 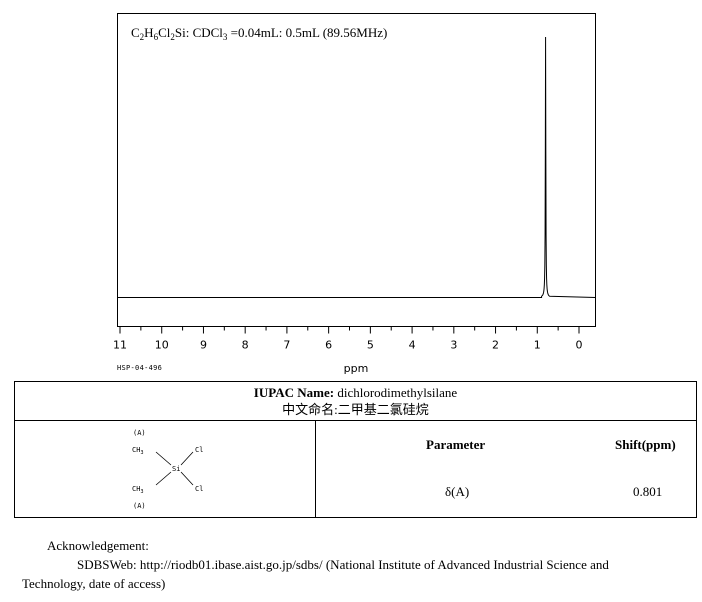 I want to click on title-part: C, so click(x=135, y=32).